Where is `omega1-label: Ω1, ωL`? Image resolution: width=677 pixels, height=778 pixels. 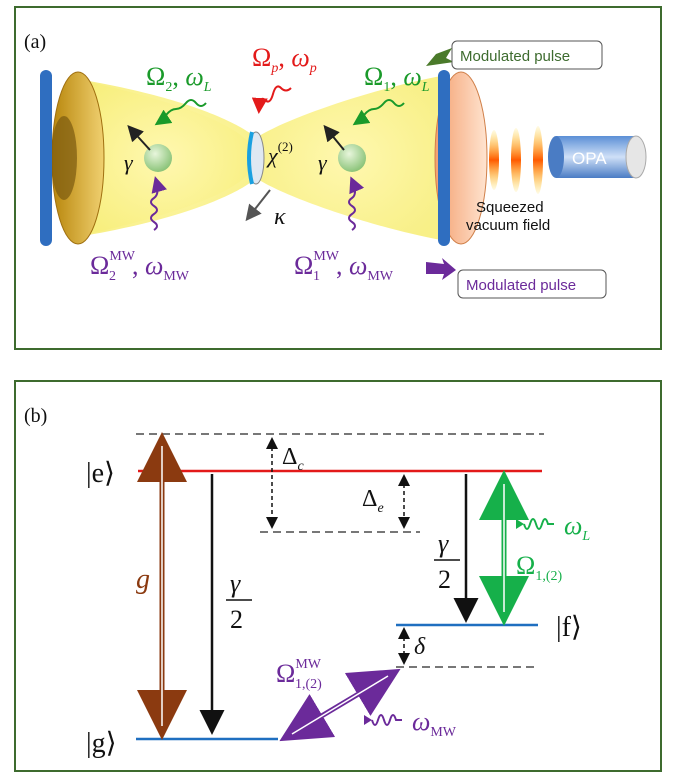 omega1-label: Ω1, ωL is located at coordinates (397, 78).